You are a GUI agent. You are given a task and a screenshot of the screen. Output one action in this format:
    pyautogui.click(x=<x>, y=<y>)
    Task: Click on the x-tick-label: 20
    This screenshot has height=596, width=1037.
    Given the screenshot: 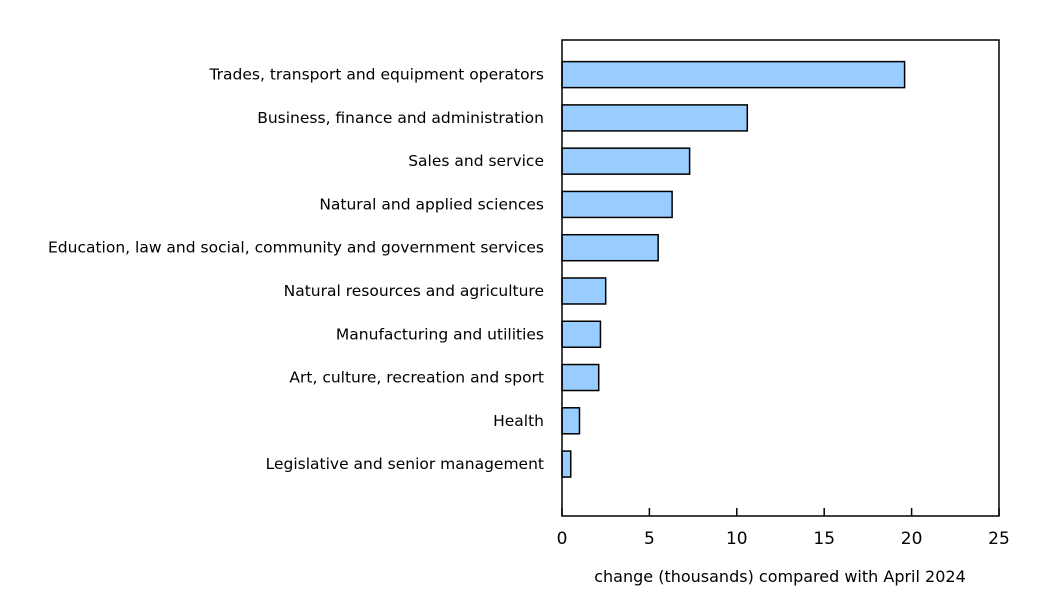 What is the action you would take?
    pyautogui.click(x=912, y=539)
    